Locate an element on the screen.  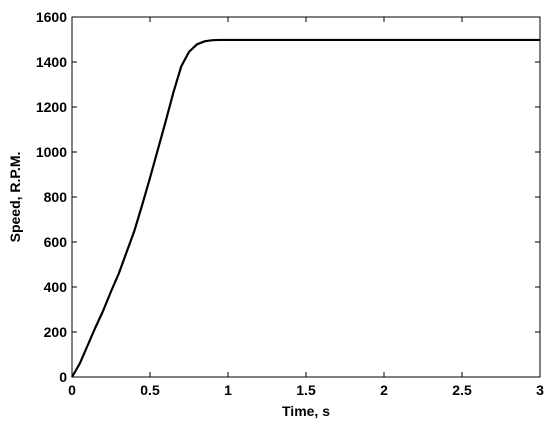
x-axis-label: Time, s is located at coordinates (306, 411).